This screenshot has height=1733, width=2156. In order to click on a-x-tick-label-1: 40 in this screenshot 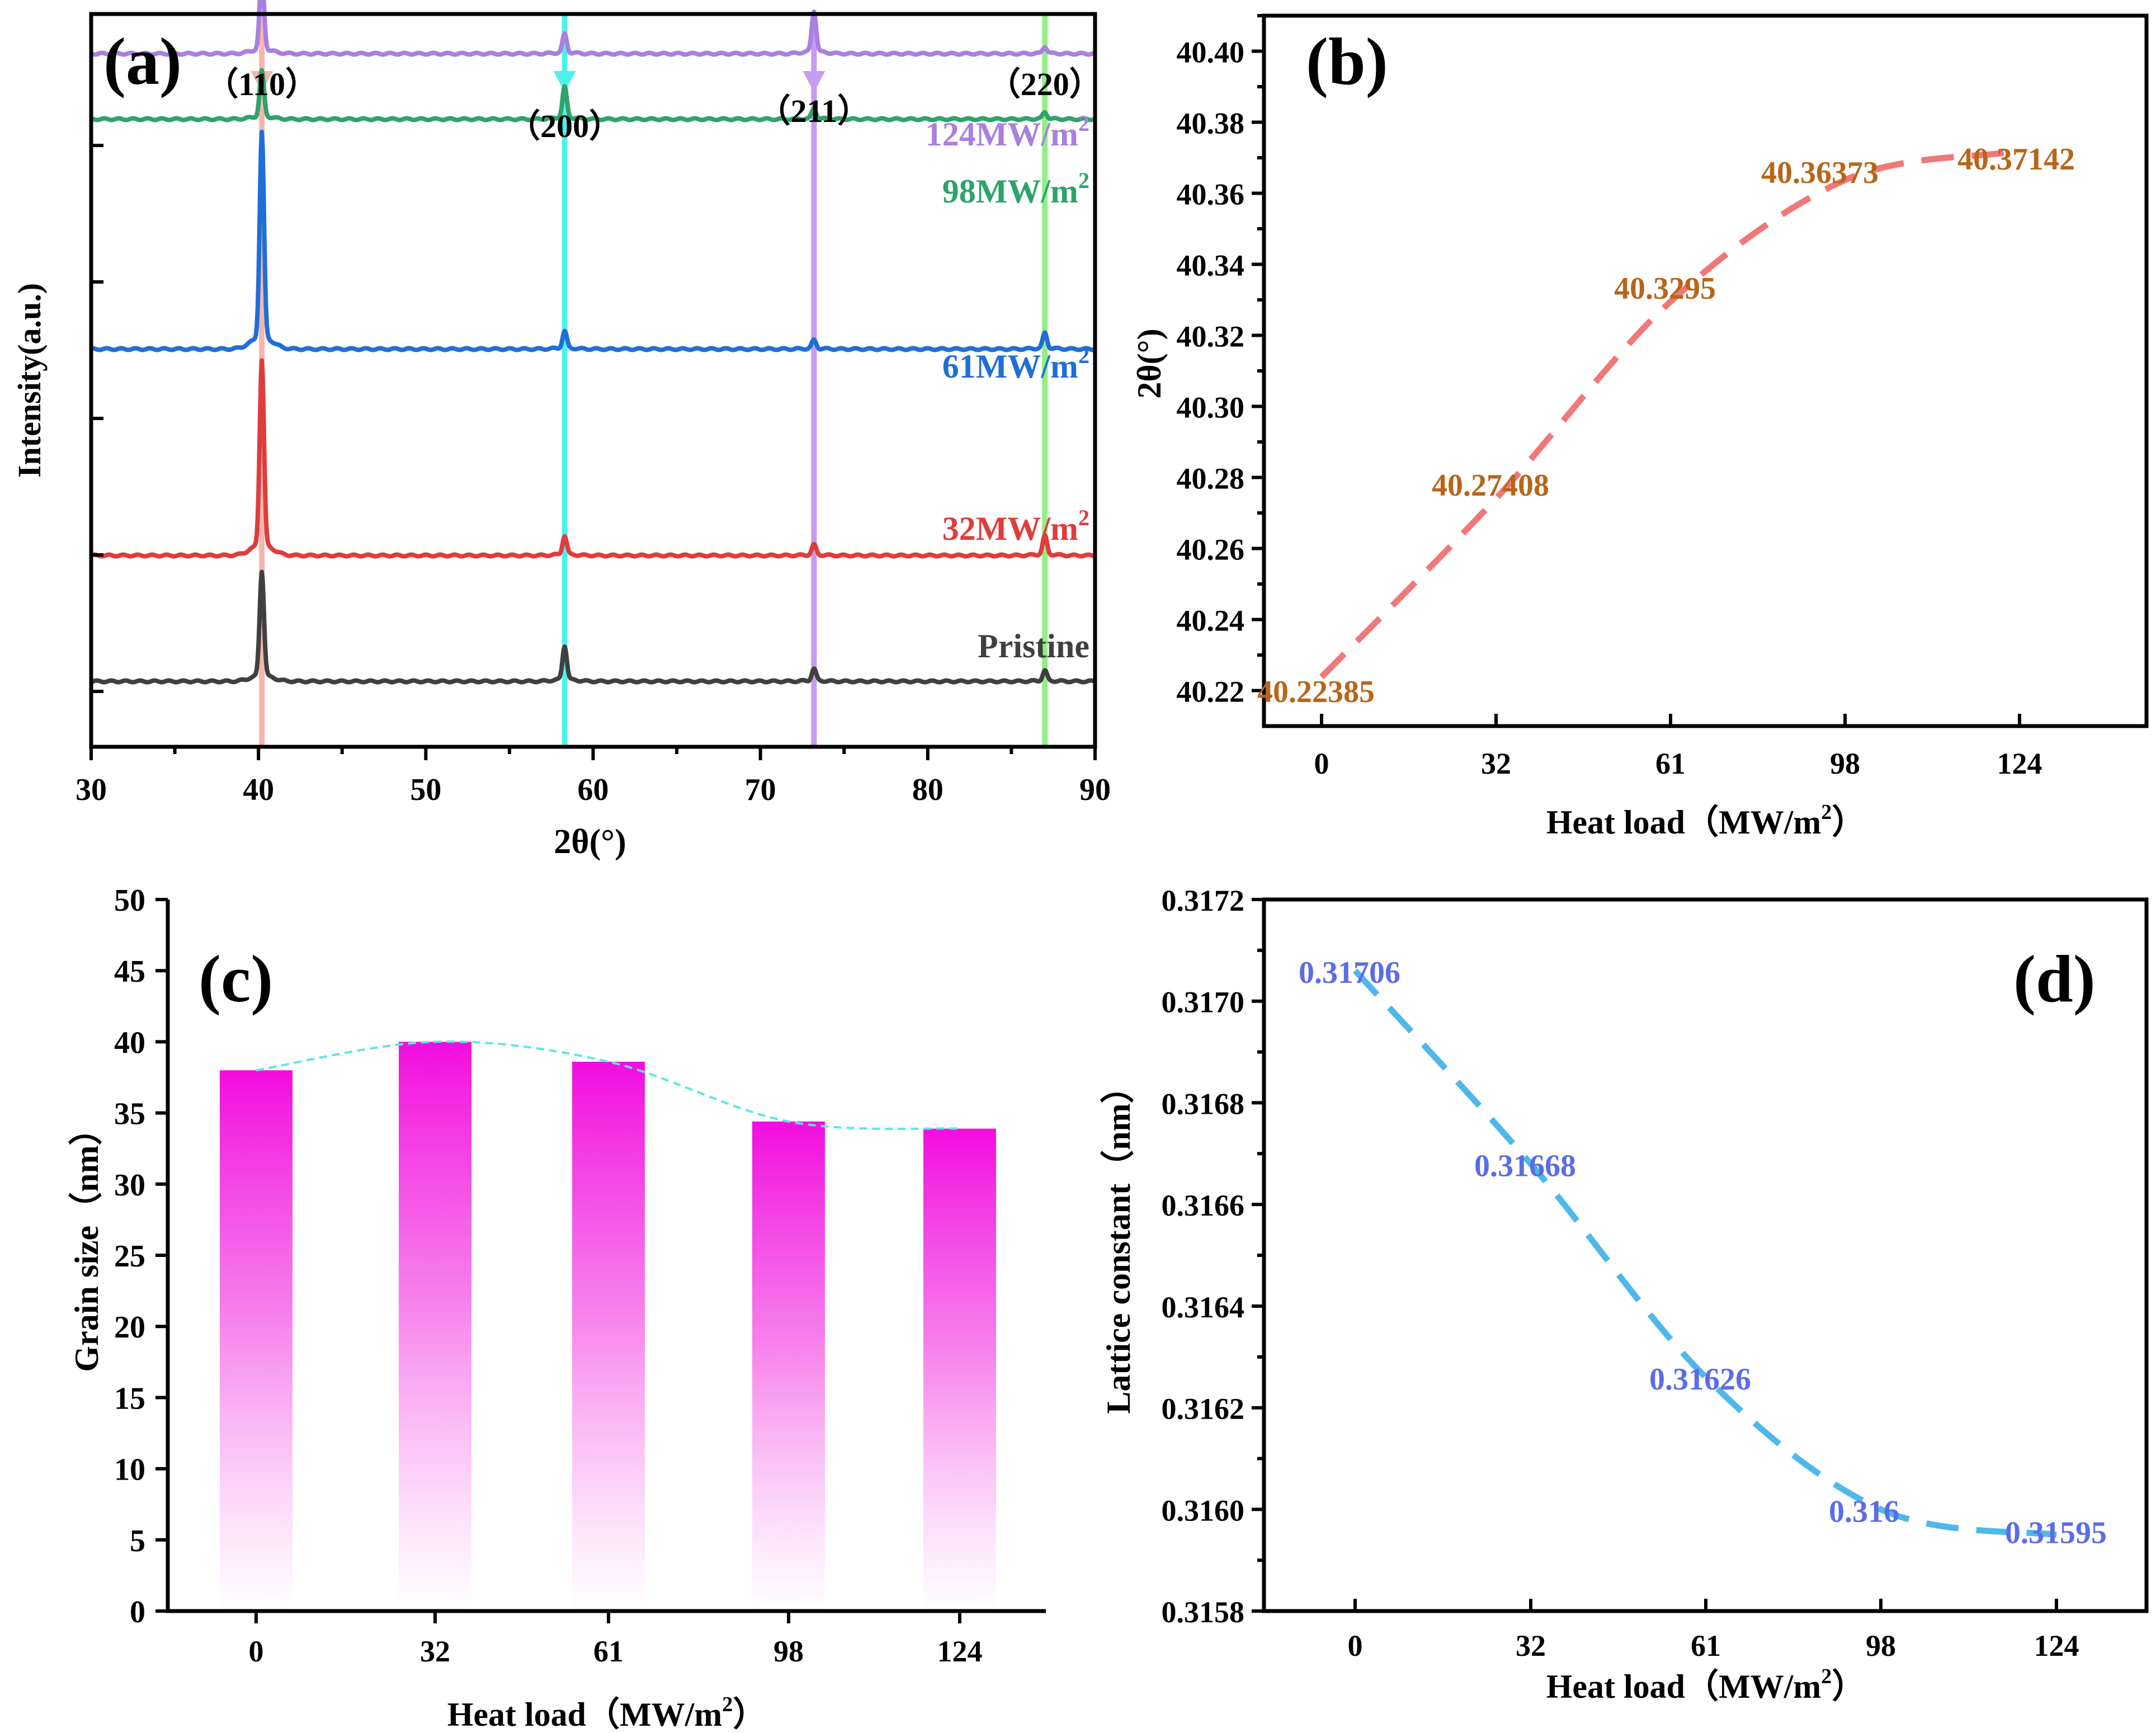, I will do `click(258, 790)`.